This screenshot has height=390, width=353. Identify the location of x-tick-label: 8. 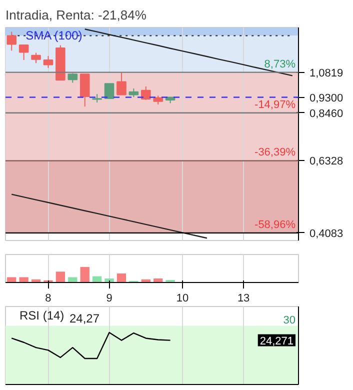
(48, 298).